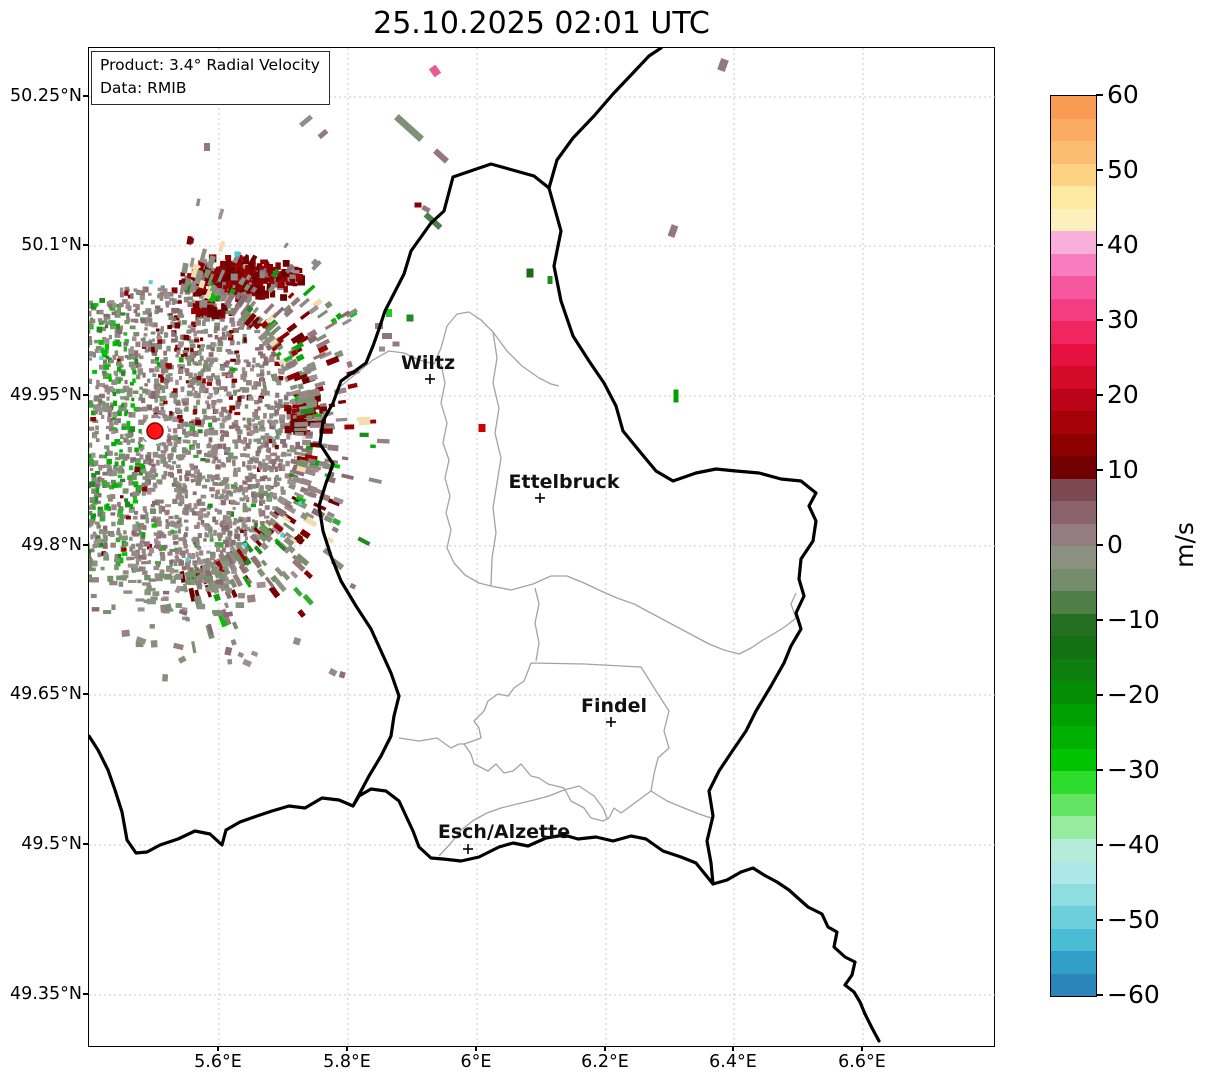 This screenshot has width=1207, height=1081. I want to click on lon-axis-tick, so click(347, 1048).